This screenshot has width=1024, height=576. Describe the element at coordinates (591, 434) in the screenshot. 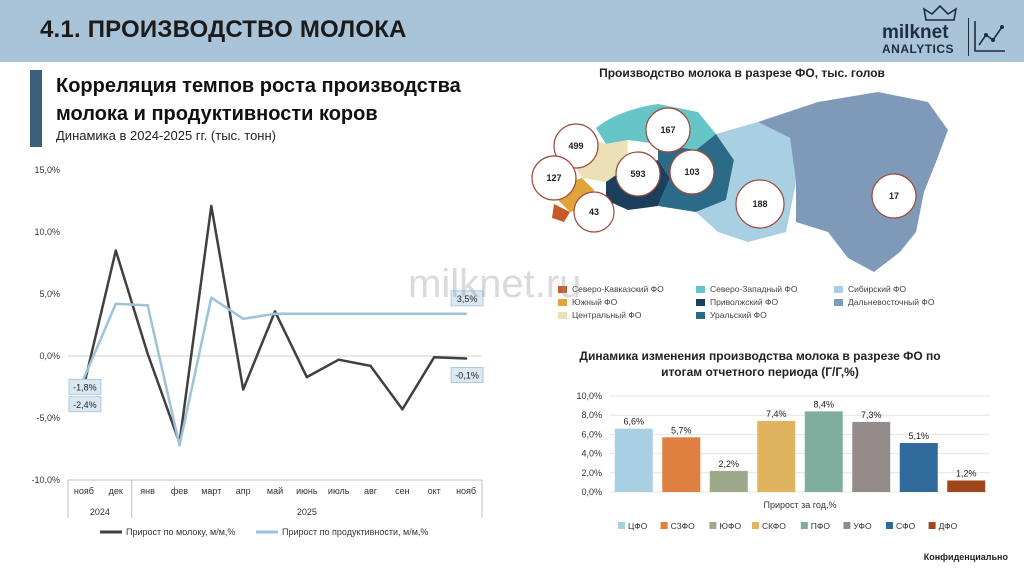

I see `y-tick-label: 6,0%` at that location.